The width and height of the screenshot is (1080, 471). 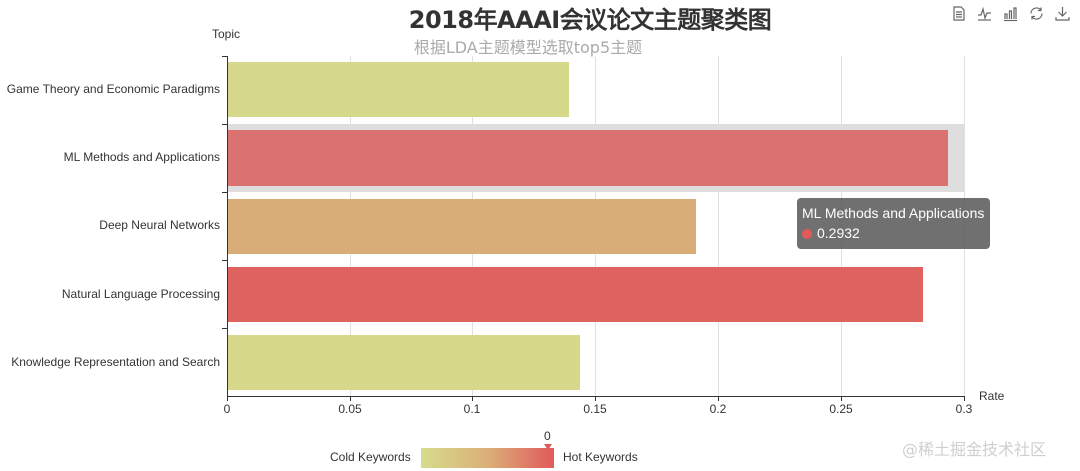 What do you see at coordinates (984, 13) in the screenshot?
I see `line-chart-icon` at bounding box center [984, 13].